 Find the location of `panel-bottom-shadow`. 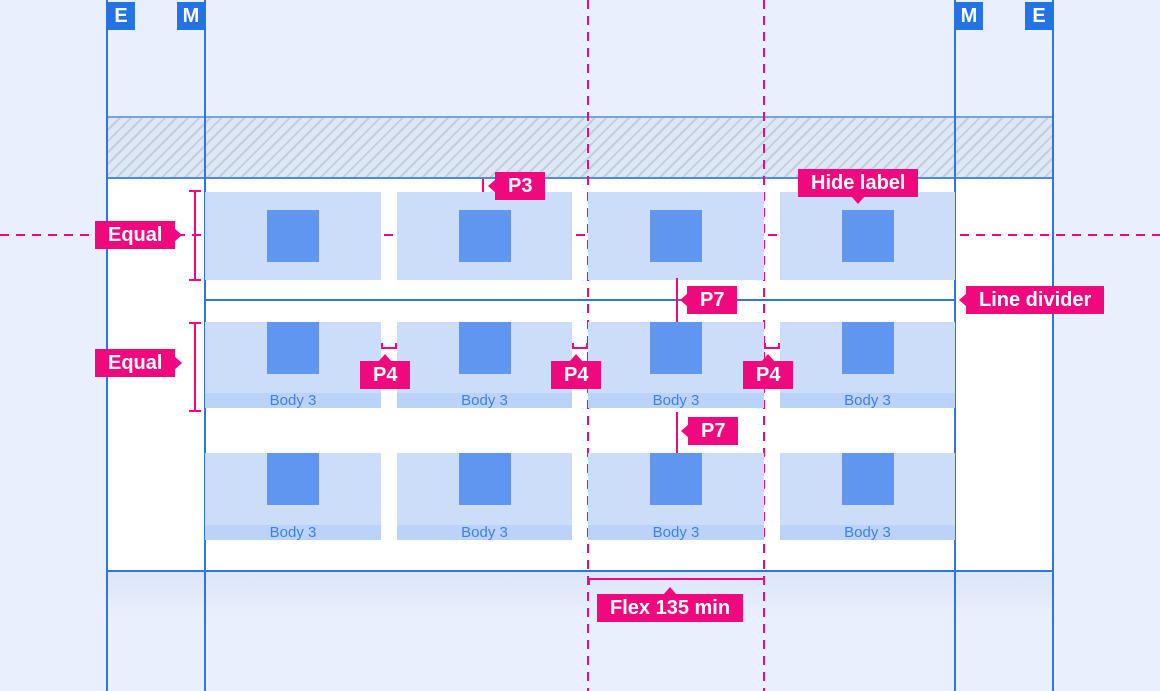

panel-bottom-shadow is located at coordinates (580, 595).